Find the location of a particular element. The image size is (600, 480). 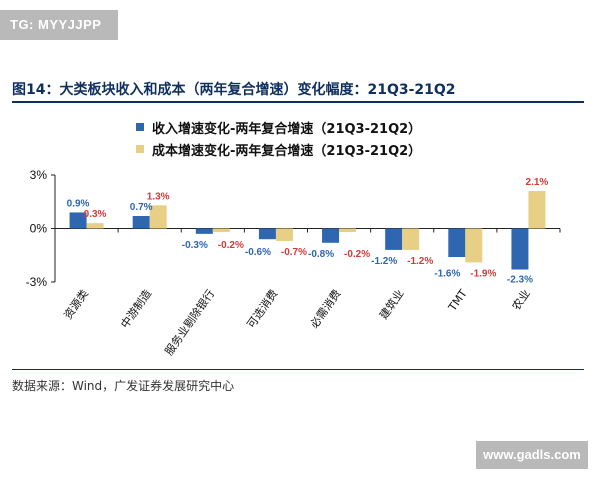

data-label-revenue: -0.6% is located at coordinates (258, 252).